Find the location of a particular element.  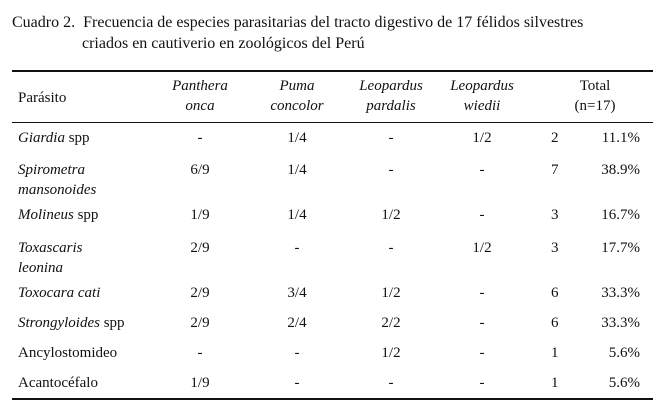

row-6-parasite-name: Strongyloides spp is located at coordinates (71, 323).